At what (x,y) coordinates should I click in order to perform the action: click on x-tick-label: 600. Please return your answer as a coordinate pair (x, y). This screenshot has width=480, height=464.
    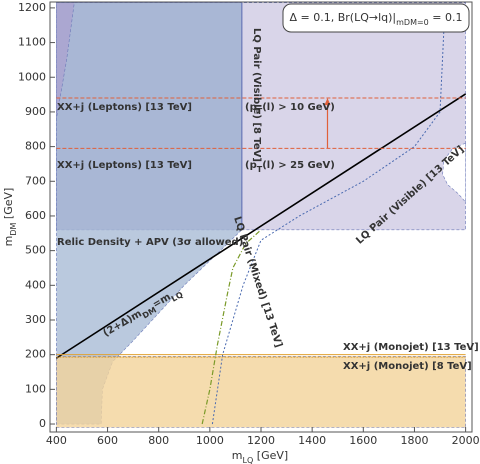
    Looking at the image, I should click on (107, 440).